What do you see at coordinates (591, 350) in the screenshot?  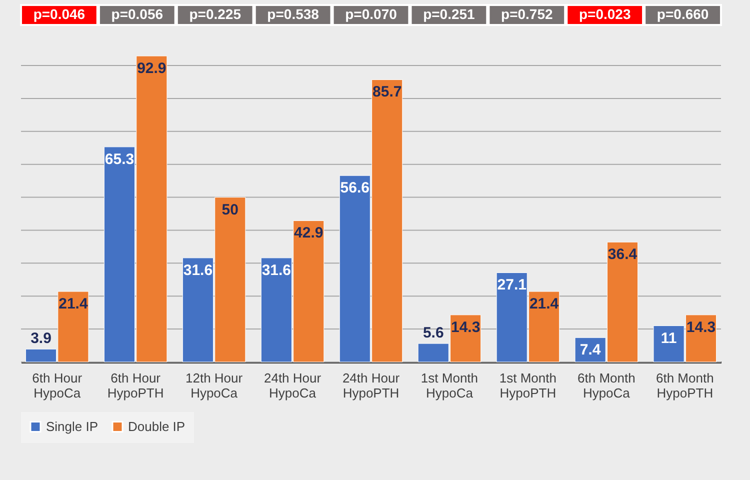 I see `data-label: 7.4` at bounding box center [591, 350].